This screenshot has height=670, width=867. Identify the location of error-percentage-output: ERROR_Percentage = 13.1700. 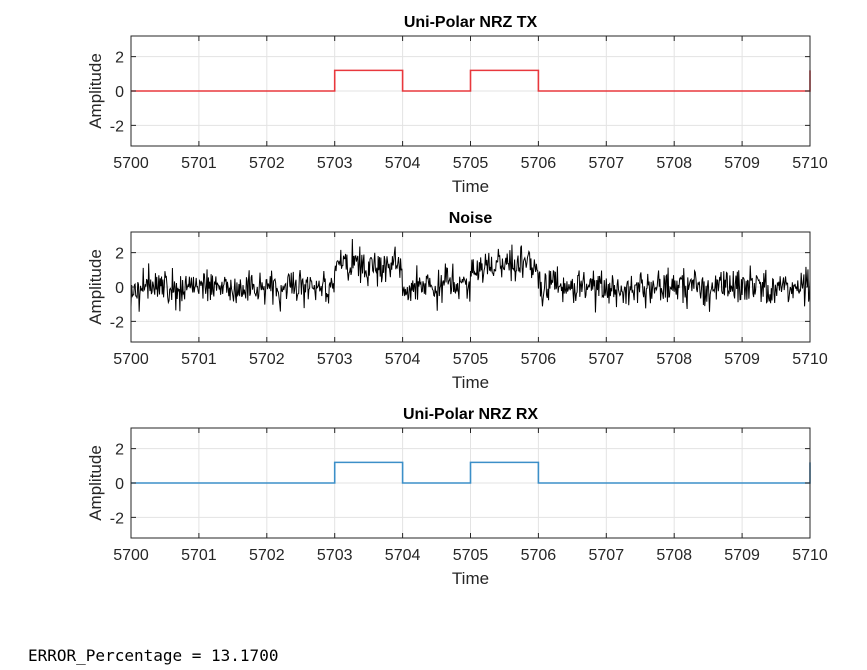
(153, 655).